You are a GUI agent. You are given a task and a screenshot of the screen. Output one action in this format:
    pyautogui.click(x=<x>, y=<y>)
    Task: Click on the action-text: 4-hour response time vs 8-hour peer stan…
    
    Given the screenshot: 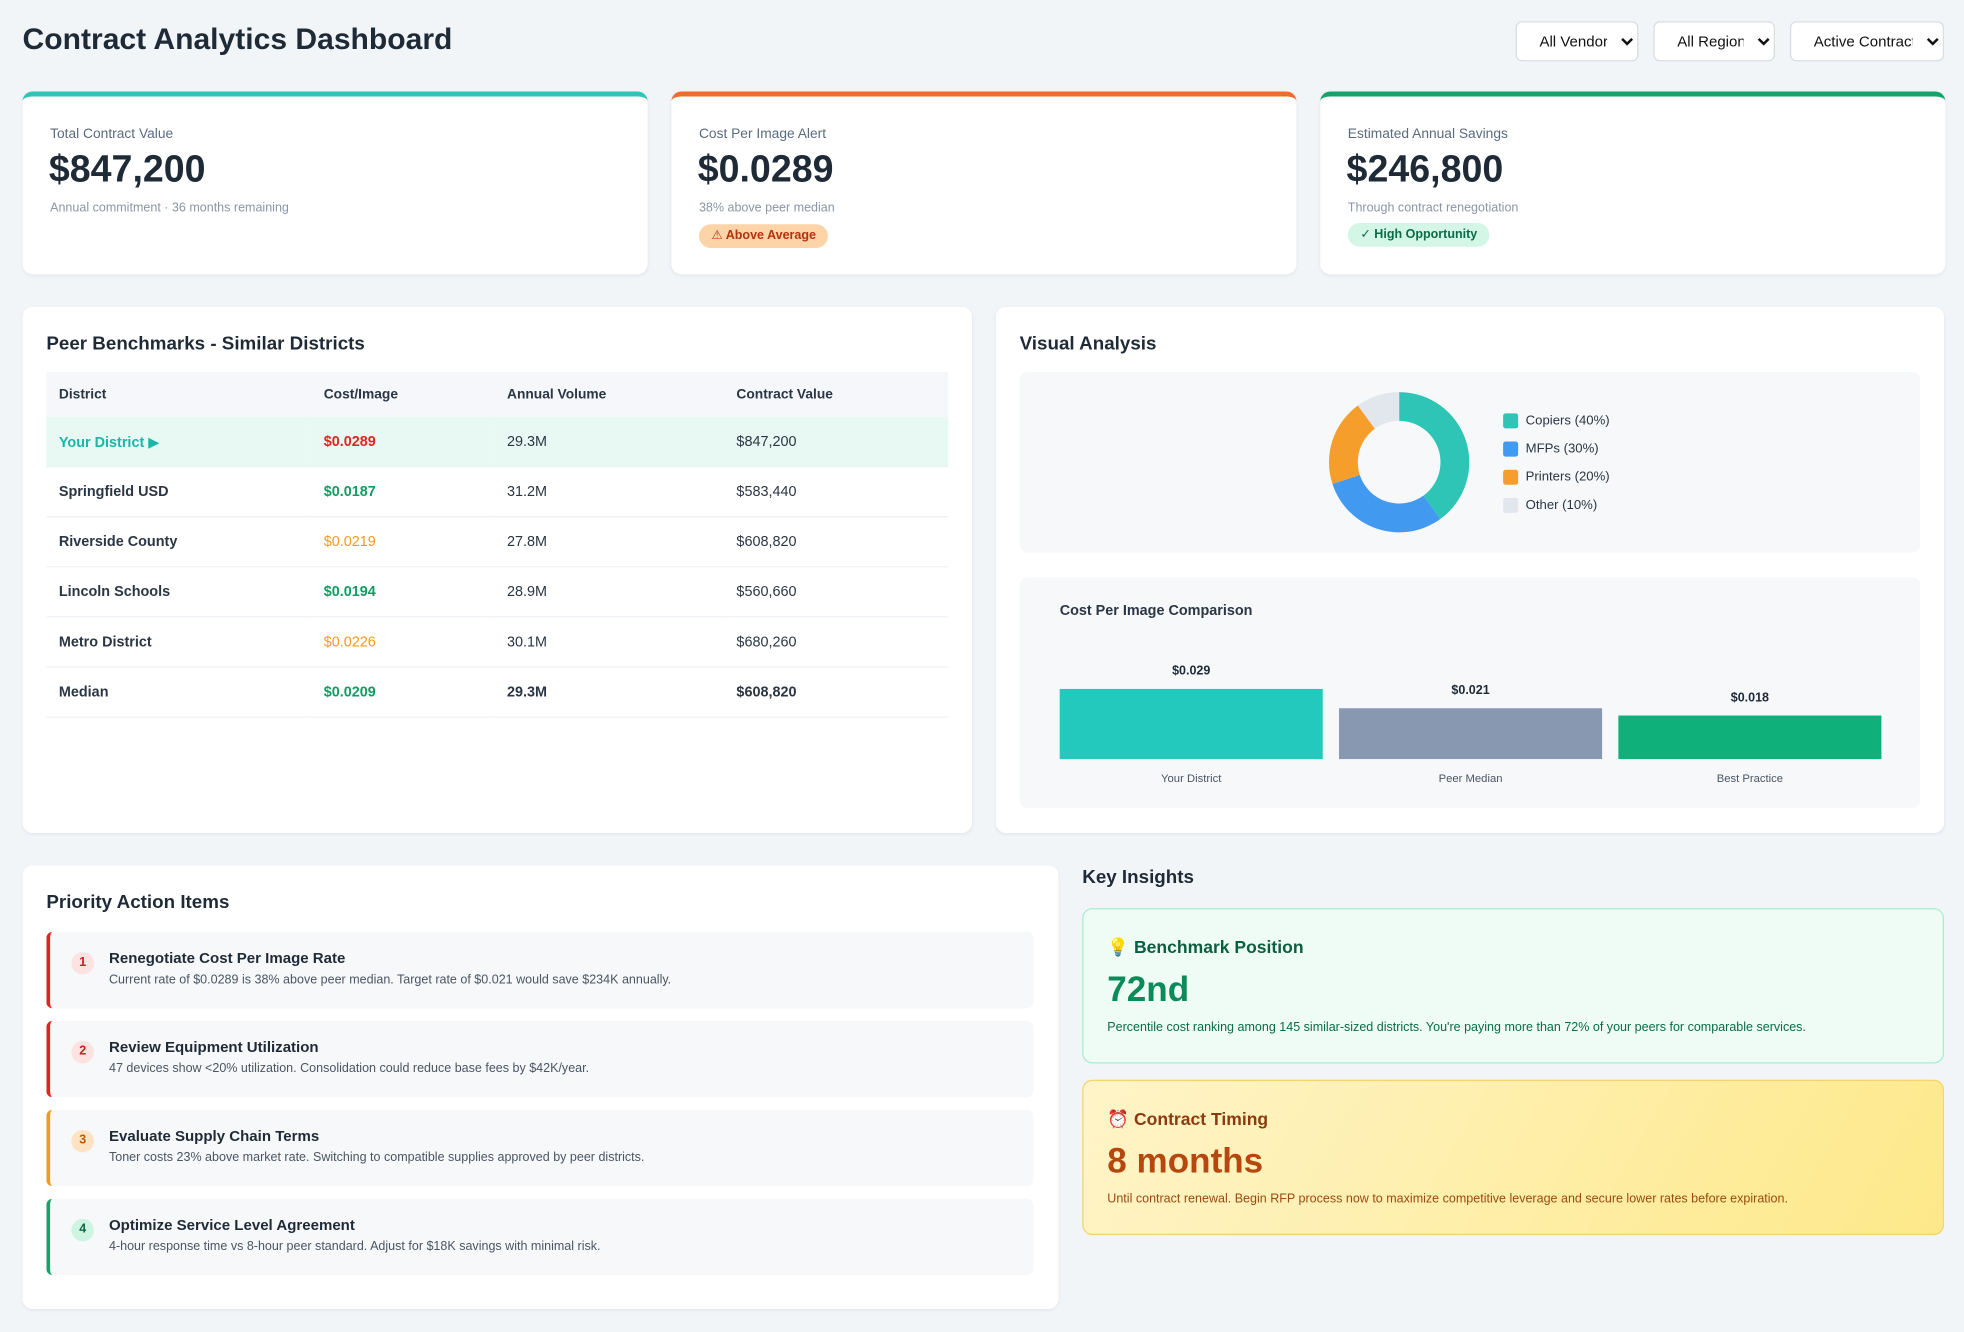 What is the action you would take?
    pyautogui.click(x=354, y=1247)
    